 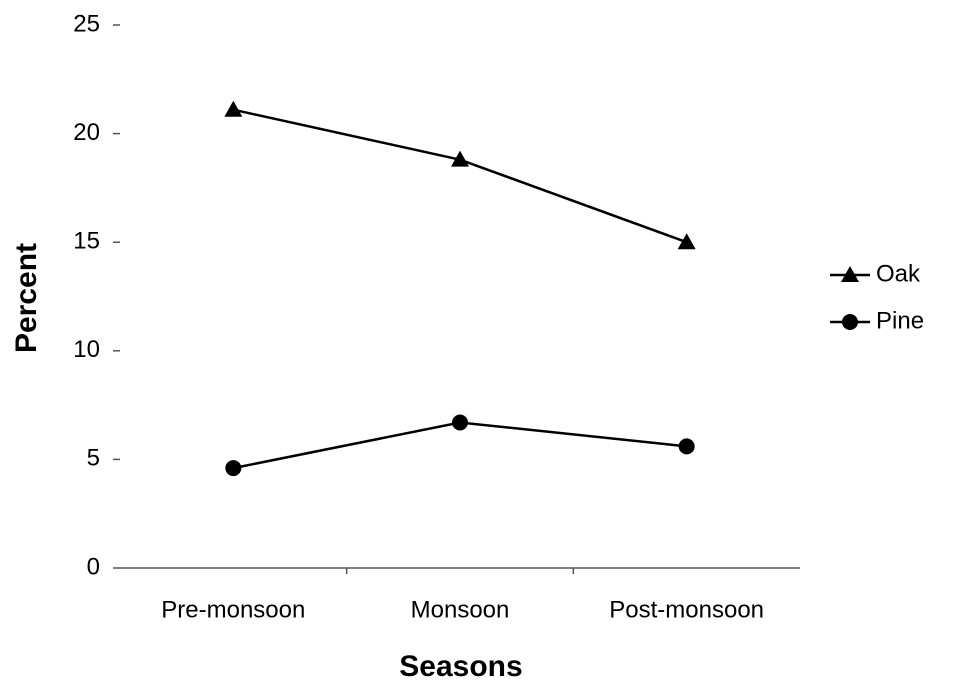 I want to click on series-line, so click(x=460, y=176).